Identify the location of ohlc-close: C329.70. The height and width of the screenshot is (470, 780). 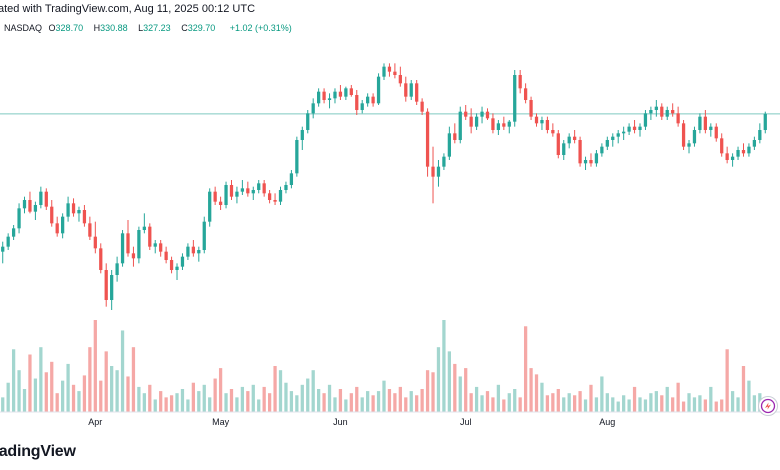
(198, 28).